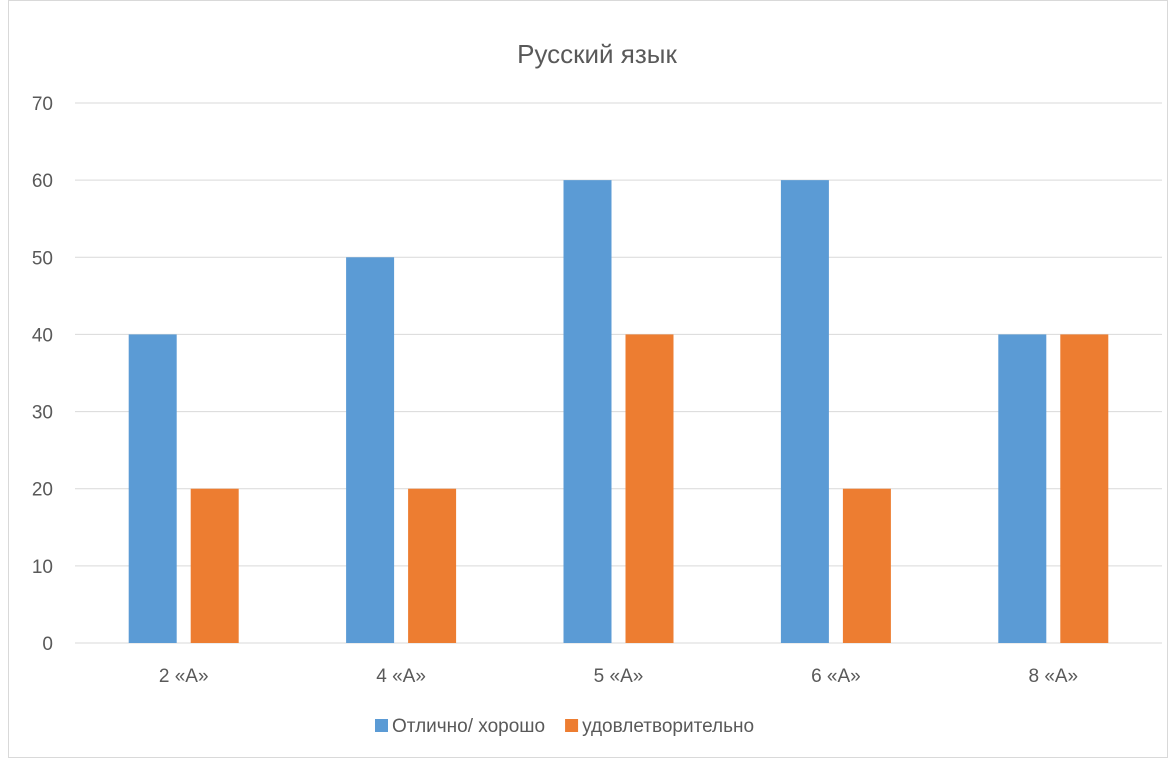 The width and height of the screenshot is (1171, 760). I want to click on x-tick-label: 5 «А», so click(619, 676).